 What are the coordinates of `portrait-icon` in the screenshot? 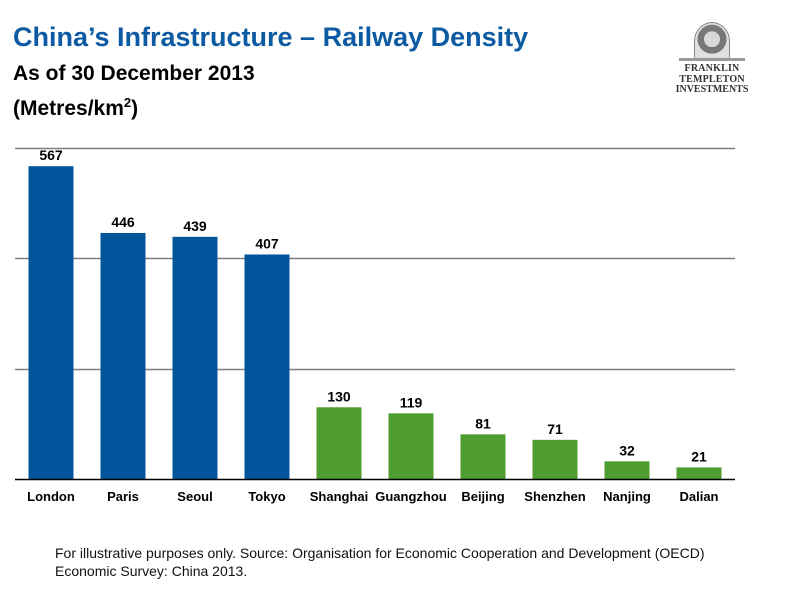 It's located at (712, 41).